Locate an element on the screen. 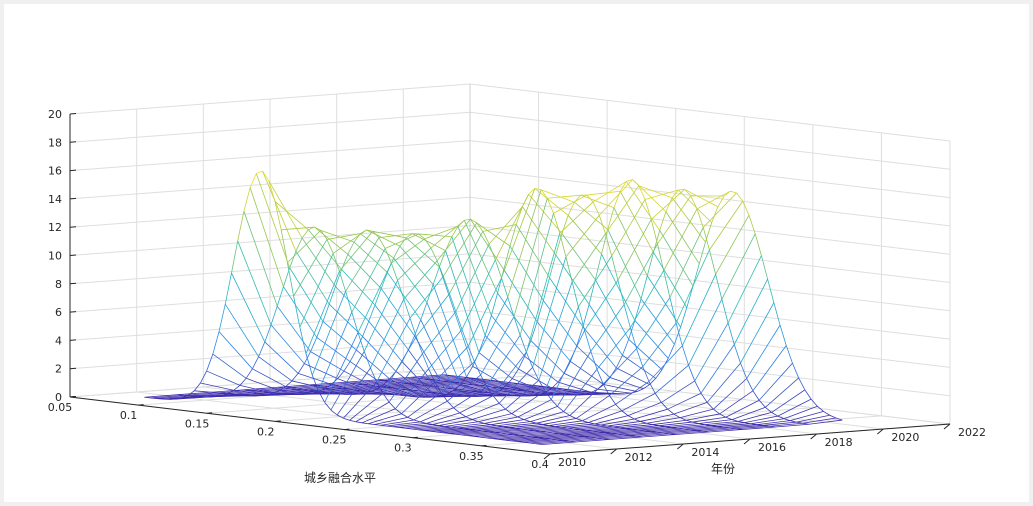  y-tick-label: 2018 is located at coordinates (839, 442).